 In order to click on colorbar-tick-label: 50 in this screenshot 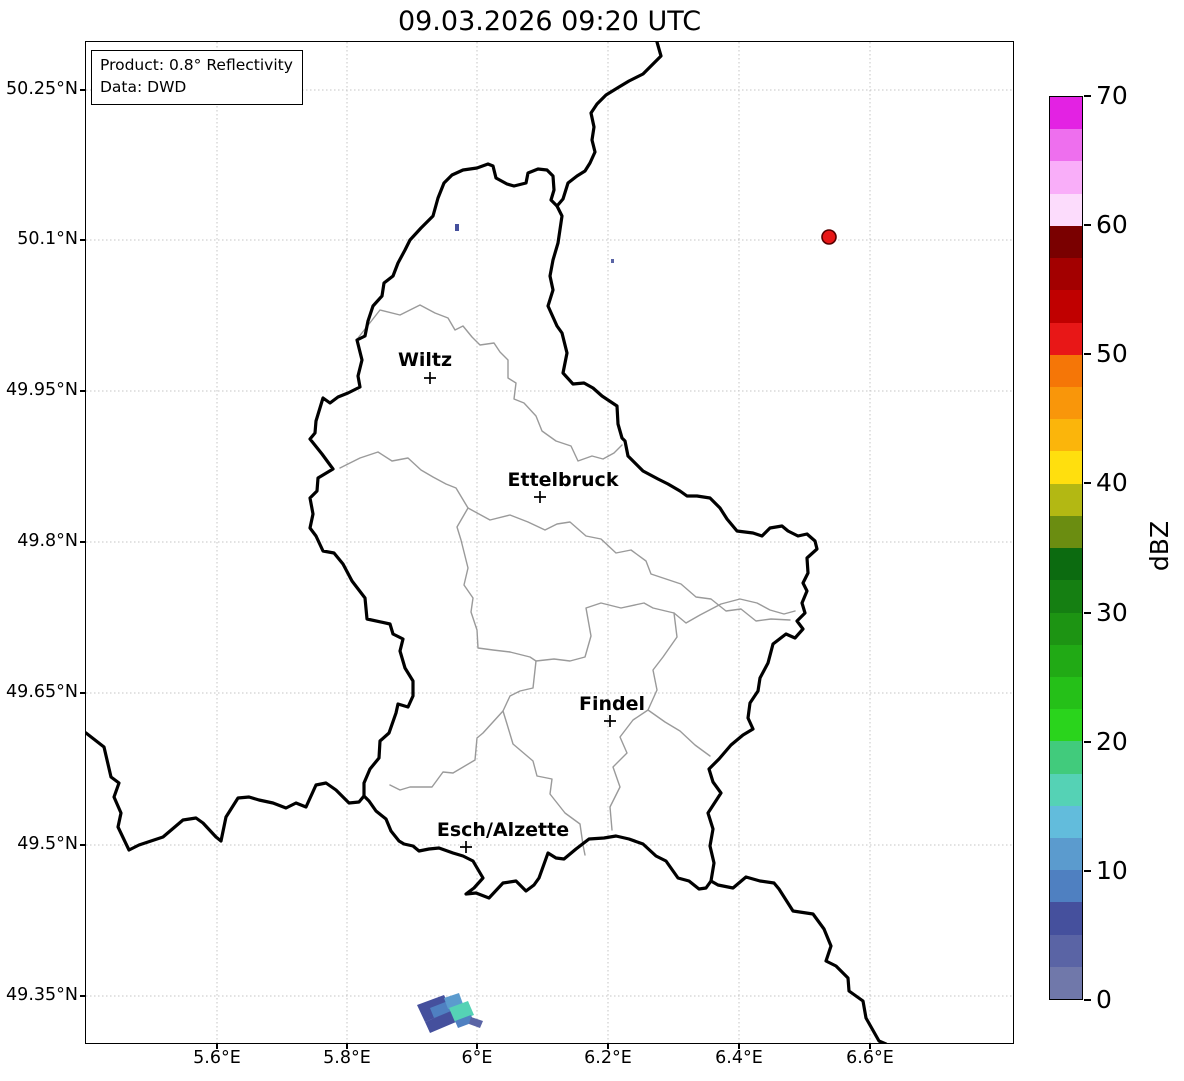, I will do `click(1112, 353)`.